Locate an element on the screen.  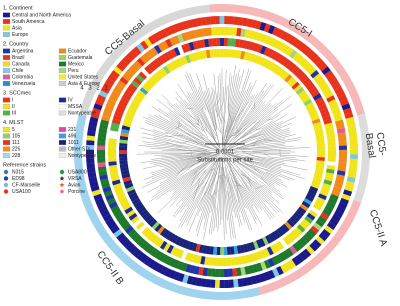
legend-label: Canada is located at coordinates (21, 64).